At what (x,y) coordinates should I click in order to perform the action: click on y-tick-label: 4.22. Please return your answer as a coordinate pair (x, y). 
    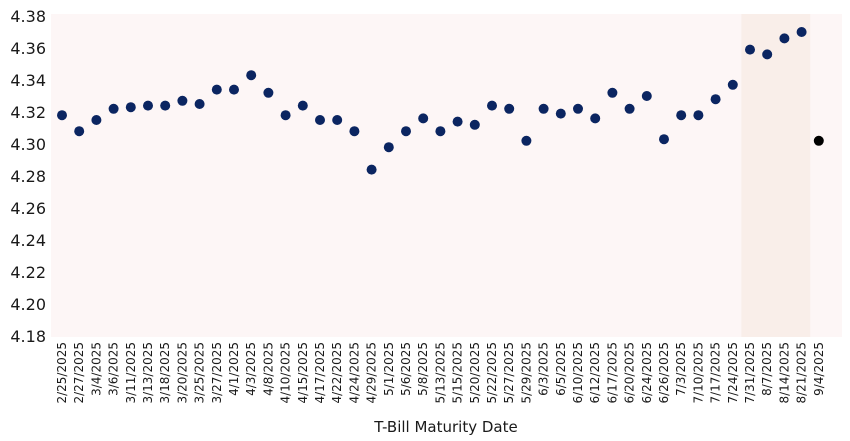
    Looking at the image, I should click on (28, 272).